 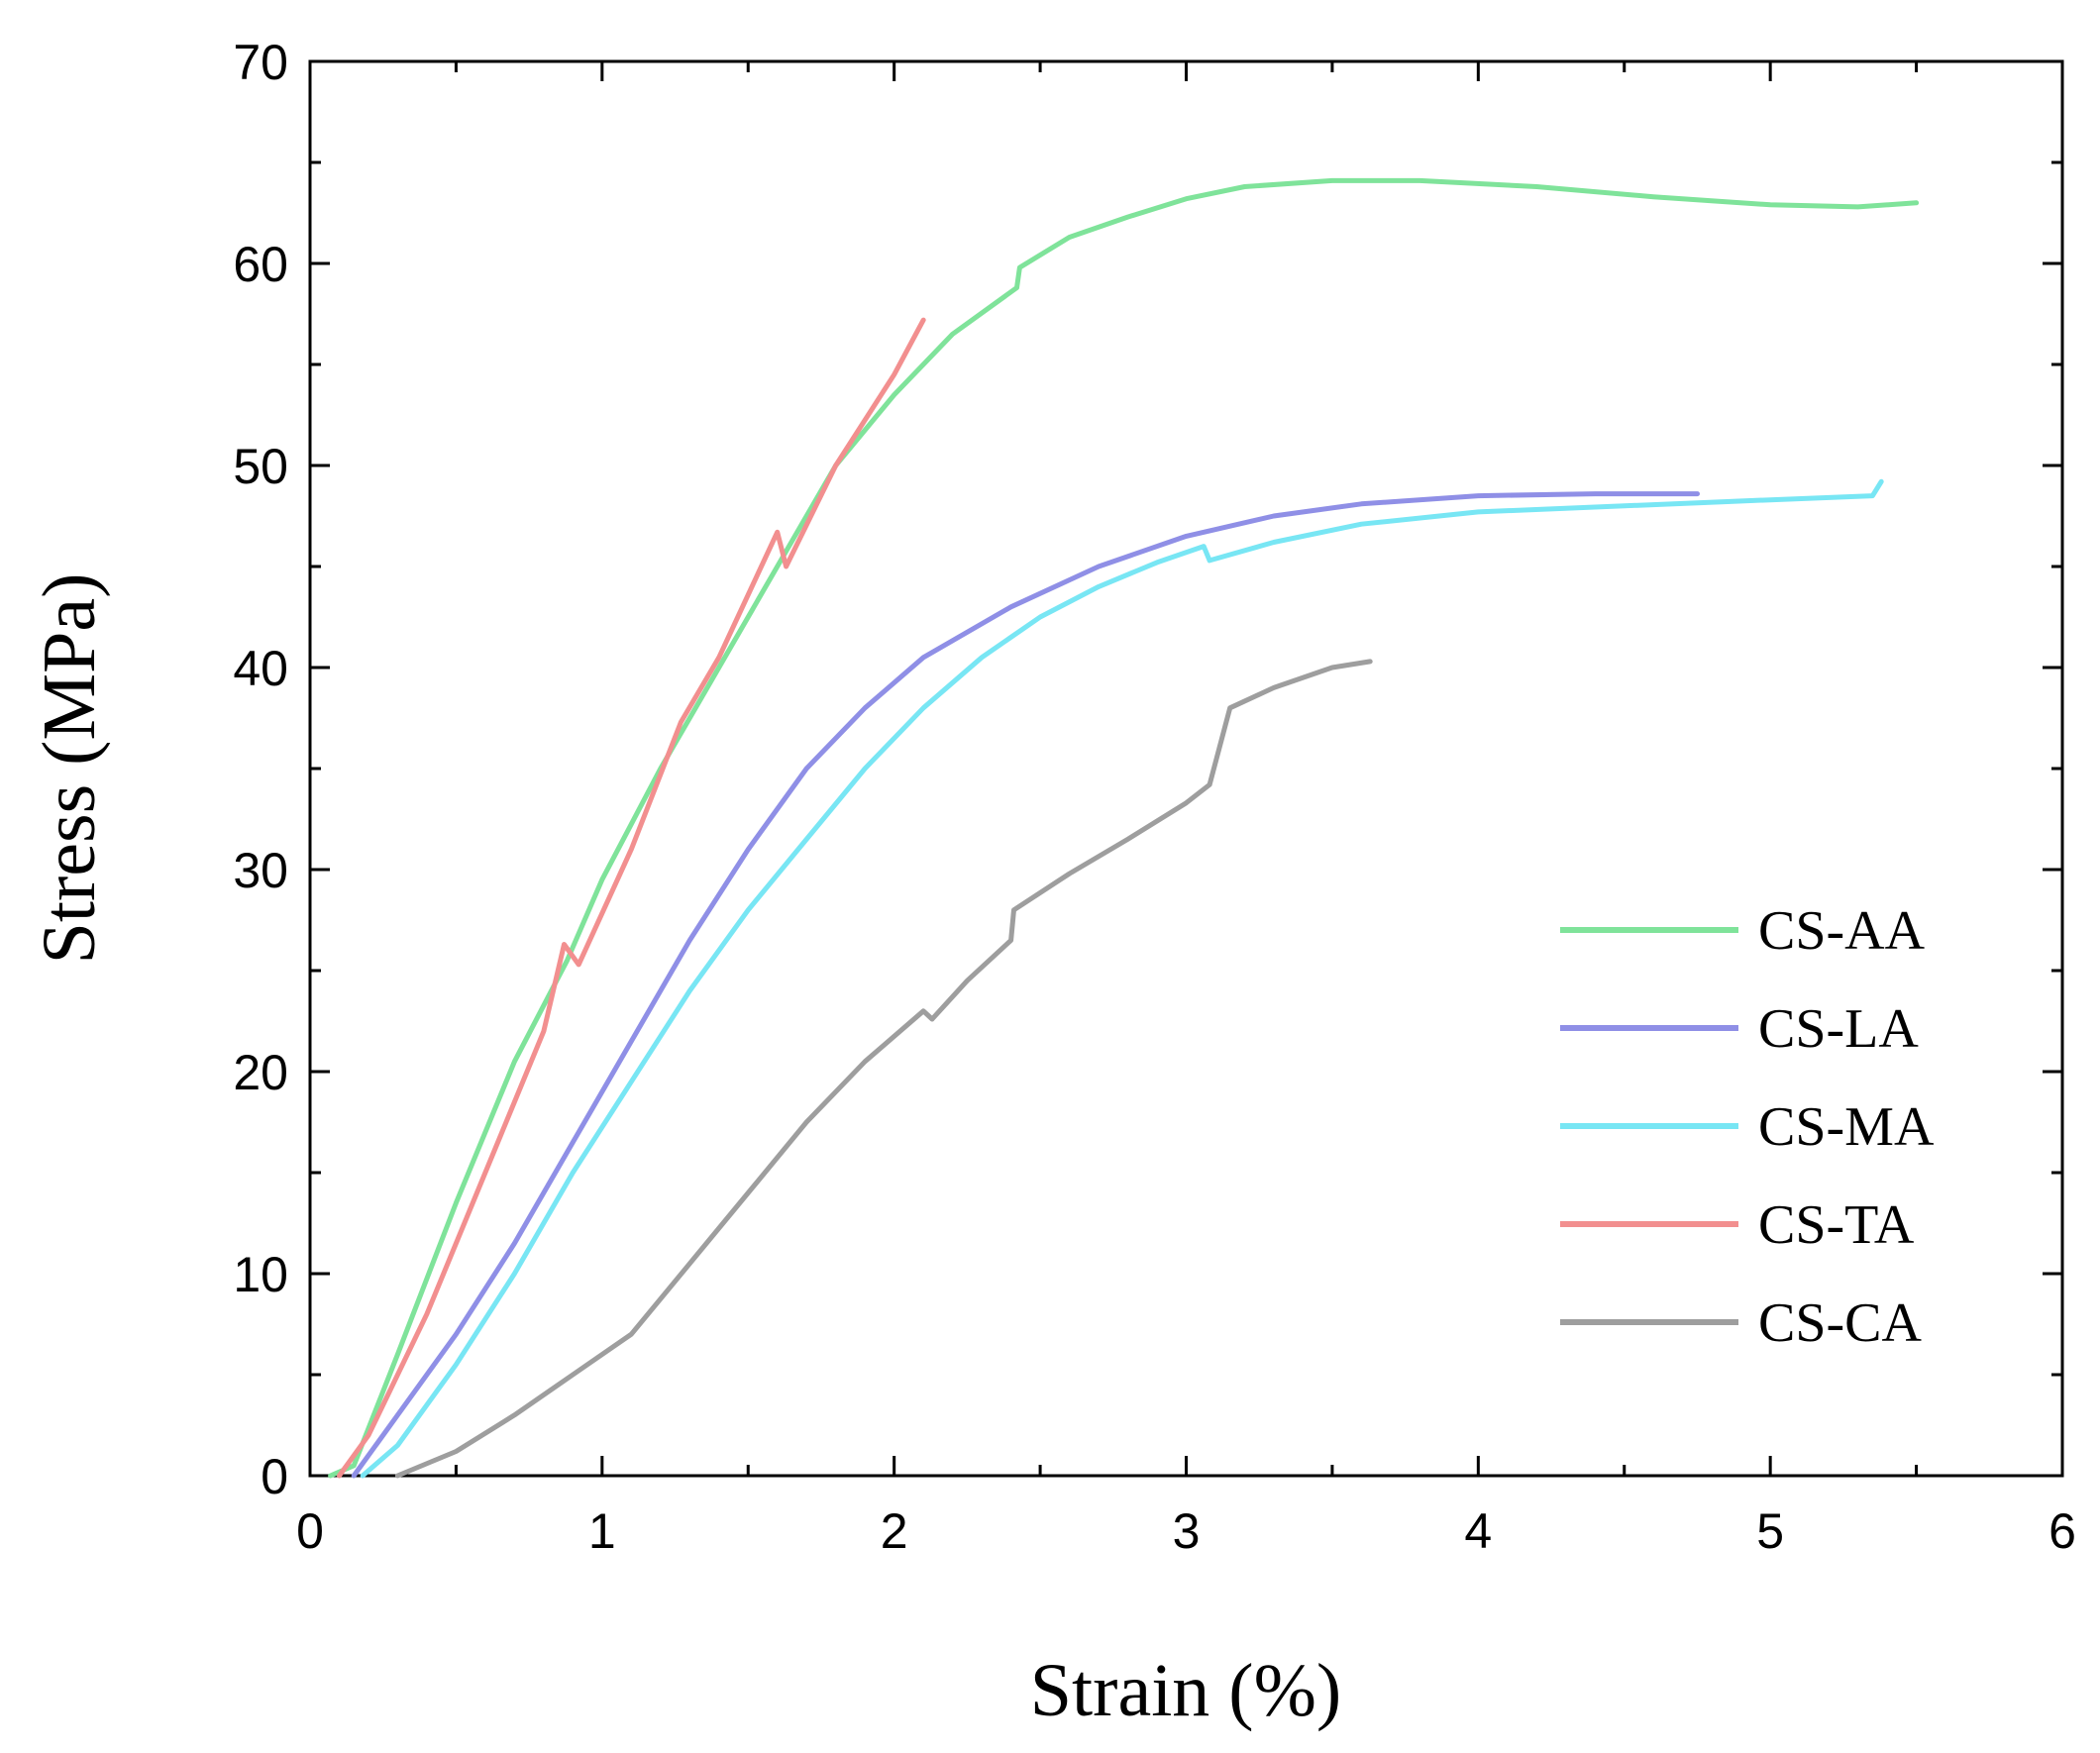 I want to click on y-tick-label: 70, so click(x=260, y=62).